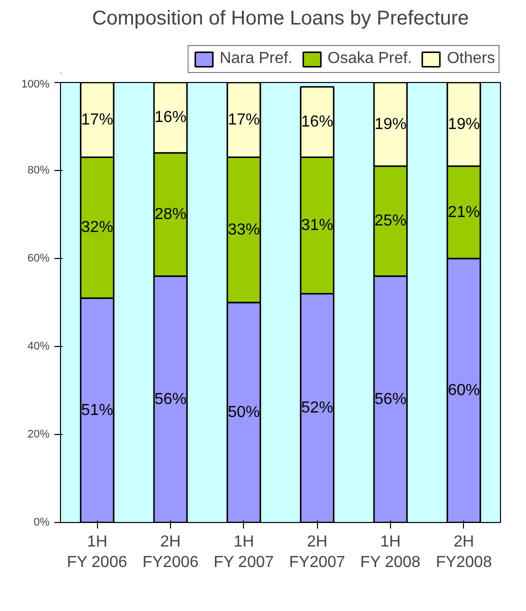 This screenshot has height=611, width=526. What do you see at coordinates (38, 434) in the screenshot?
I see `y-tick-label: 20%` at bounding box center [38, 434].